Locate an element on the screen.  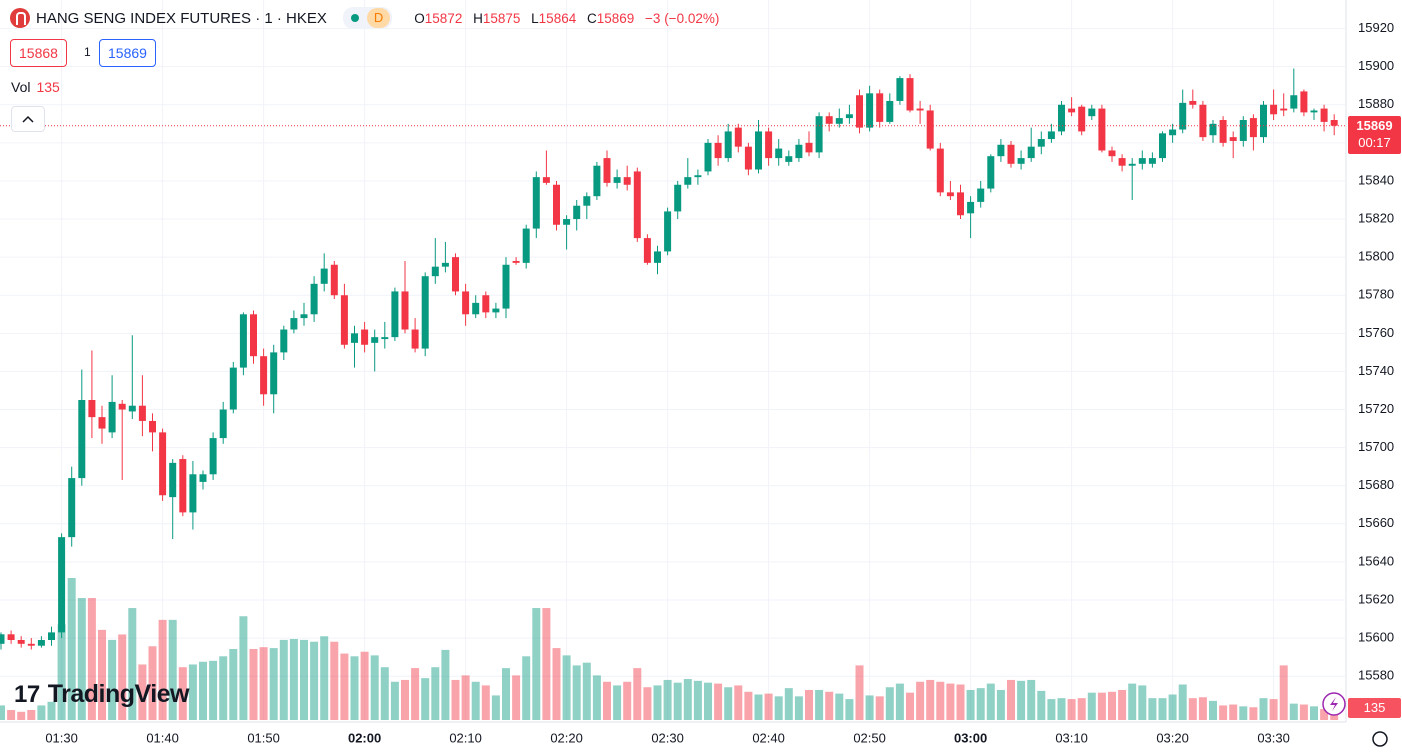
ask-button: 15869 is located at coordinates (127, 53).